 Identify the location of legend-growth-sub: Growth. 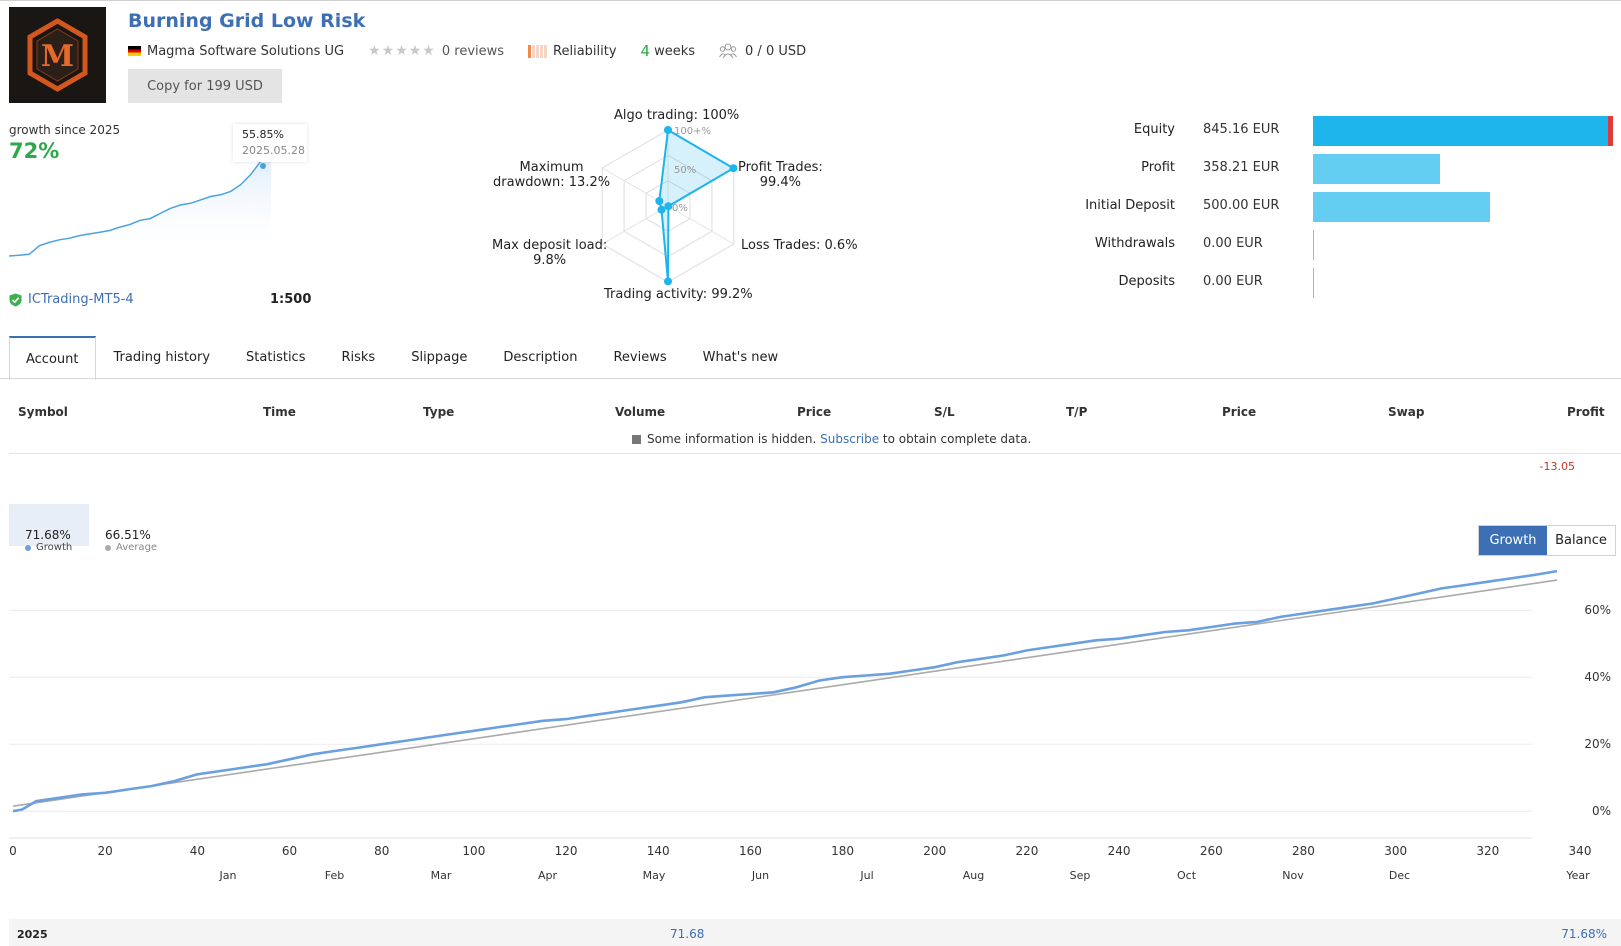
(48, 547).